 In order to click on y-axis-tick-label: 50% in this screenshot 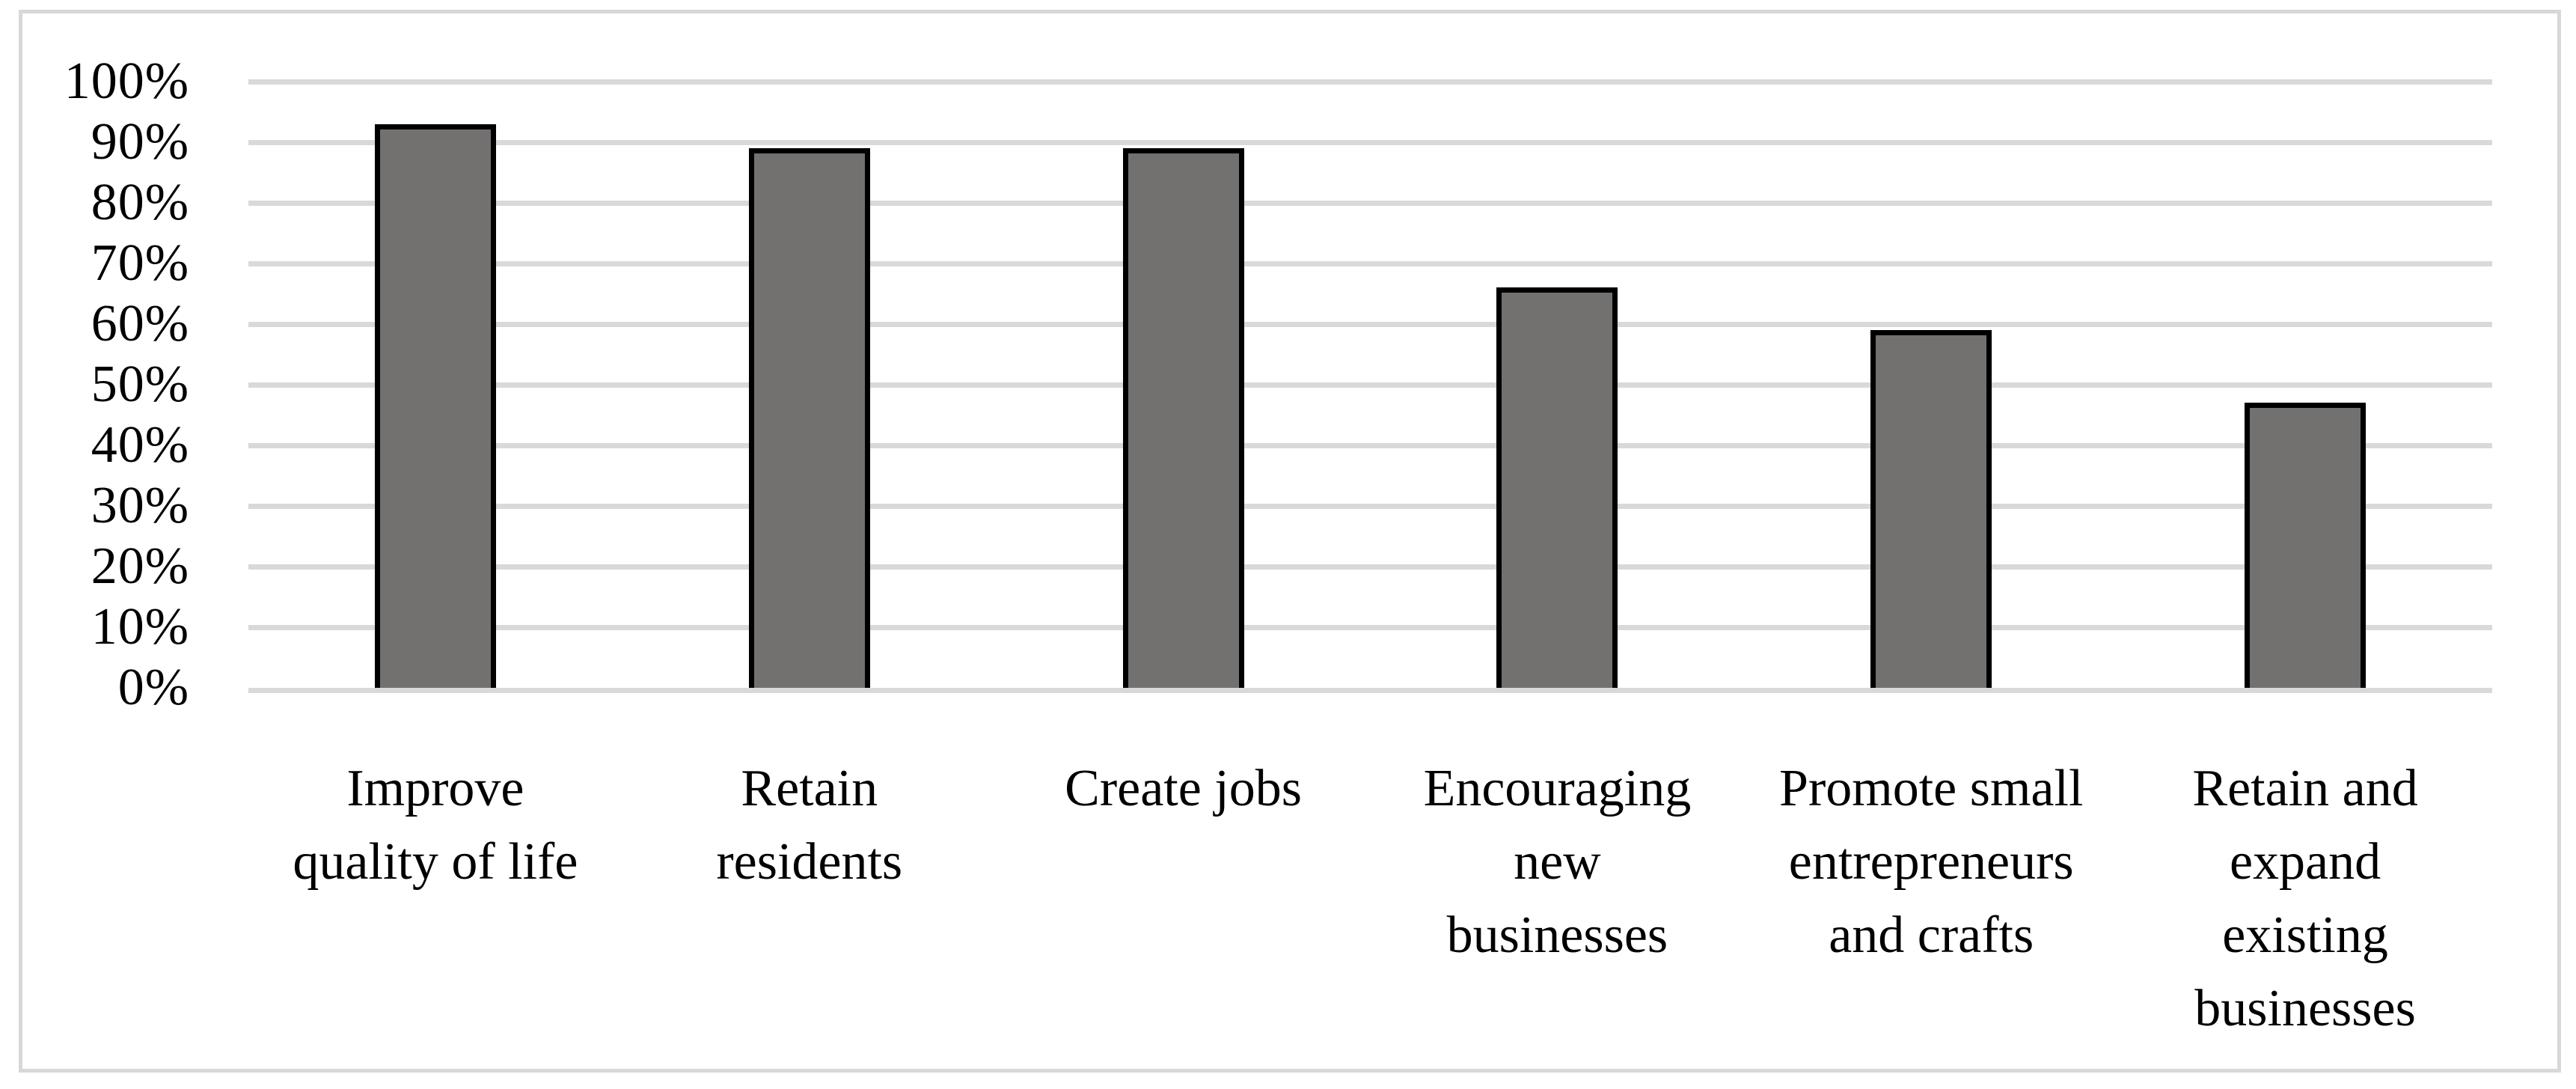, I will do `click(140, 384)`.